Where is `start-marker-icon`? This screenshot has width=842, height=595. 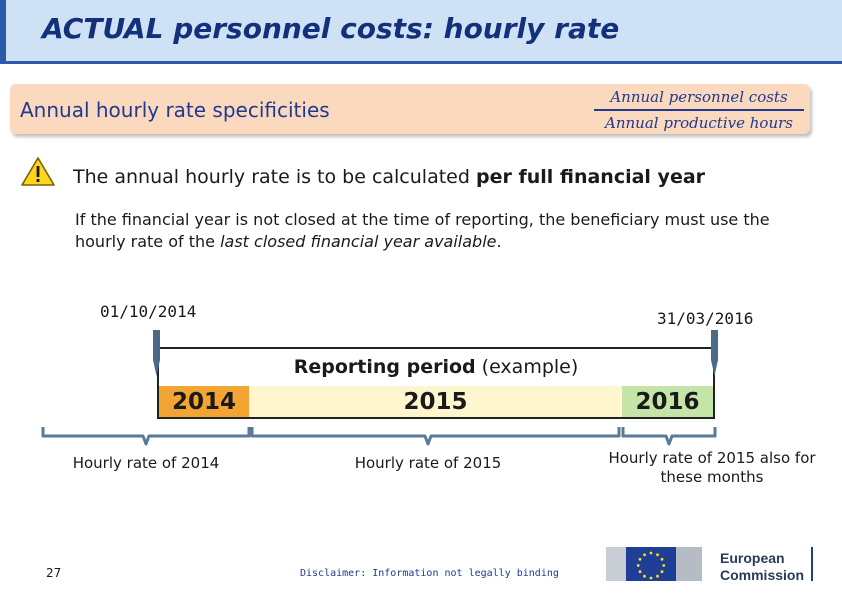 start-marker-icon is located at coordinates (156, 353).